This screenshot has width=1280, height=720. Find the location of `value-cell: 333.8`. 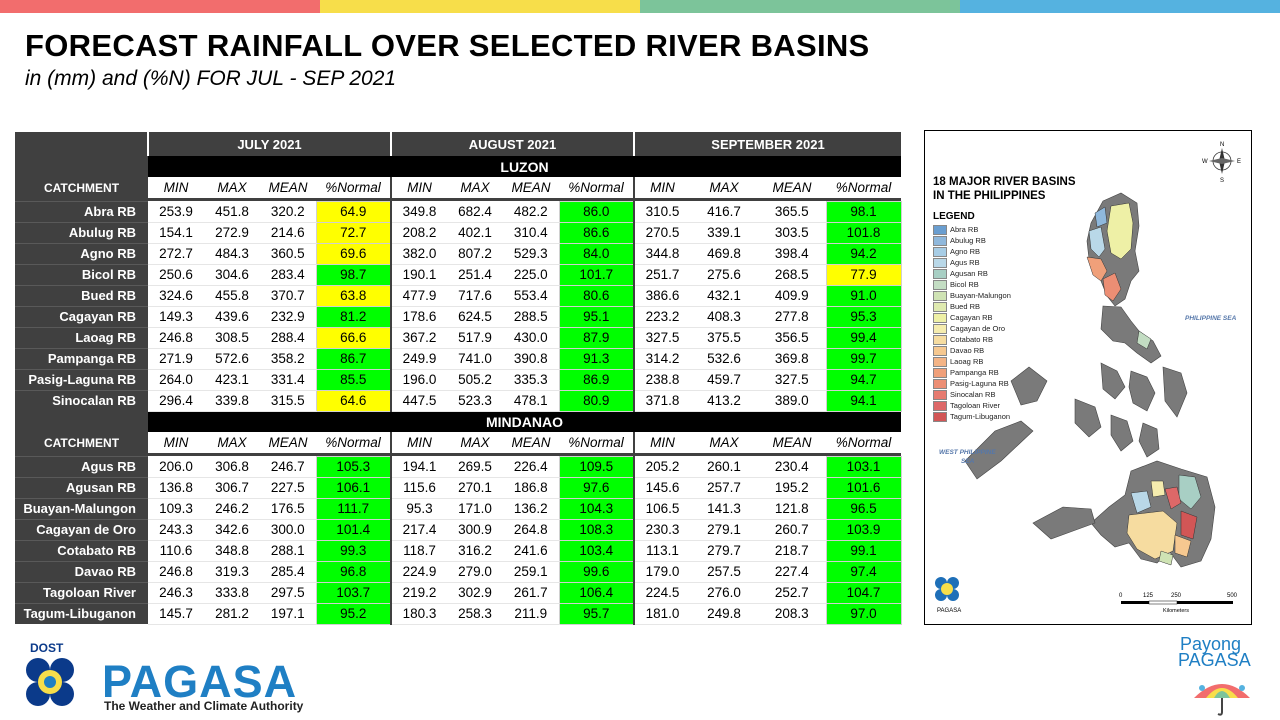

value-cell: 333.8 is located at coordinates (232, 593).